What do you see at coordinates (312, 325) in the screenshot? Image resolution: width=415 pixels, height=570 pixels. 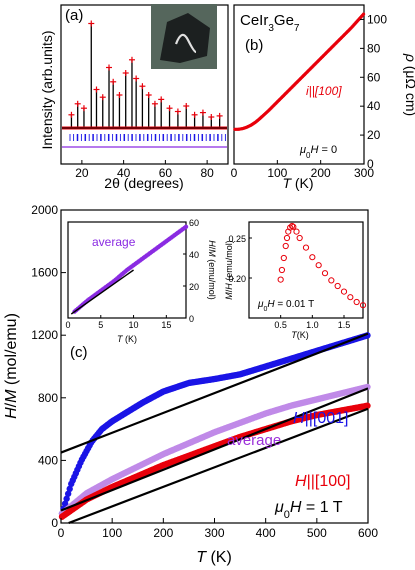 I see `inset-susceptibility-x-tick-label: 1.0` at bounding box center [312, 325].